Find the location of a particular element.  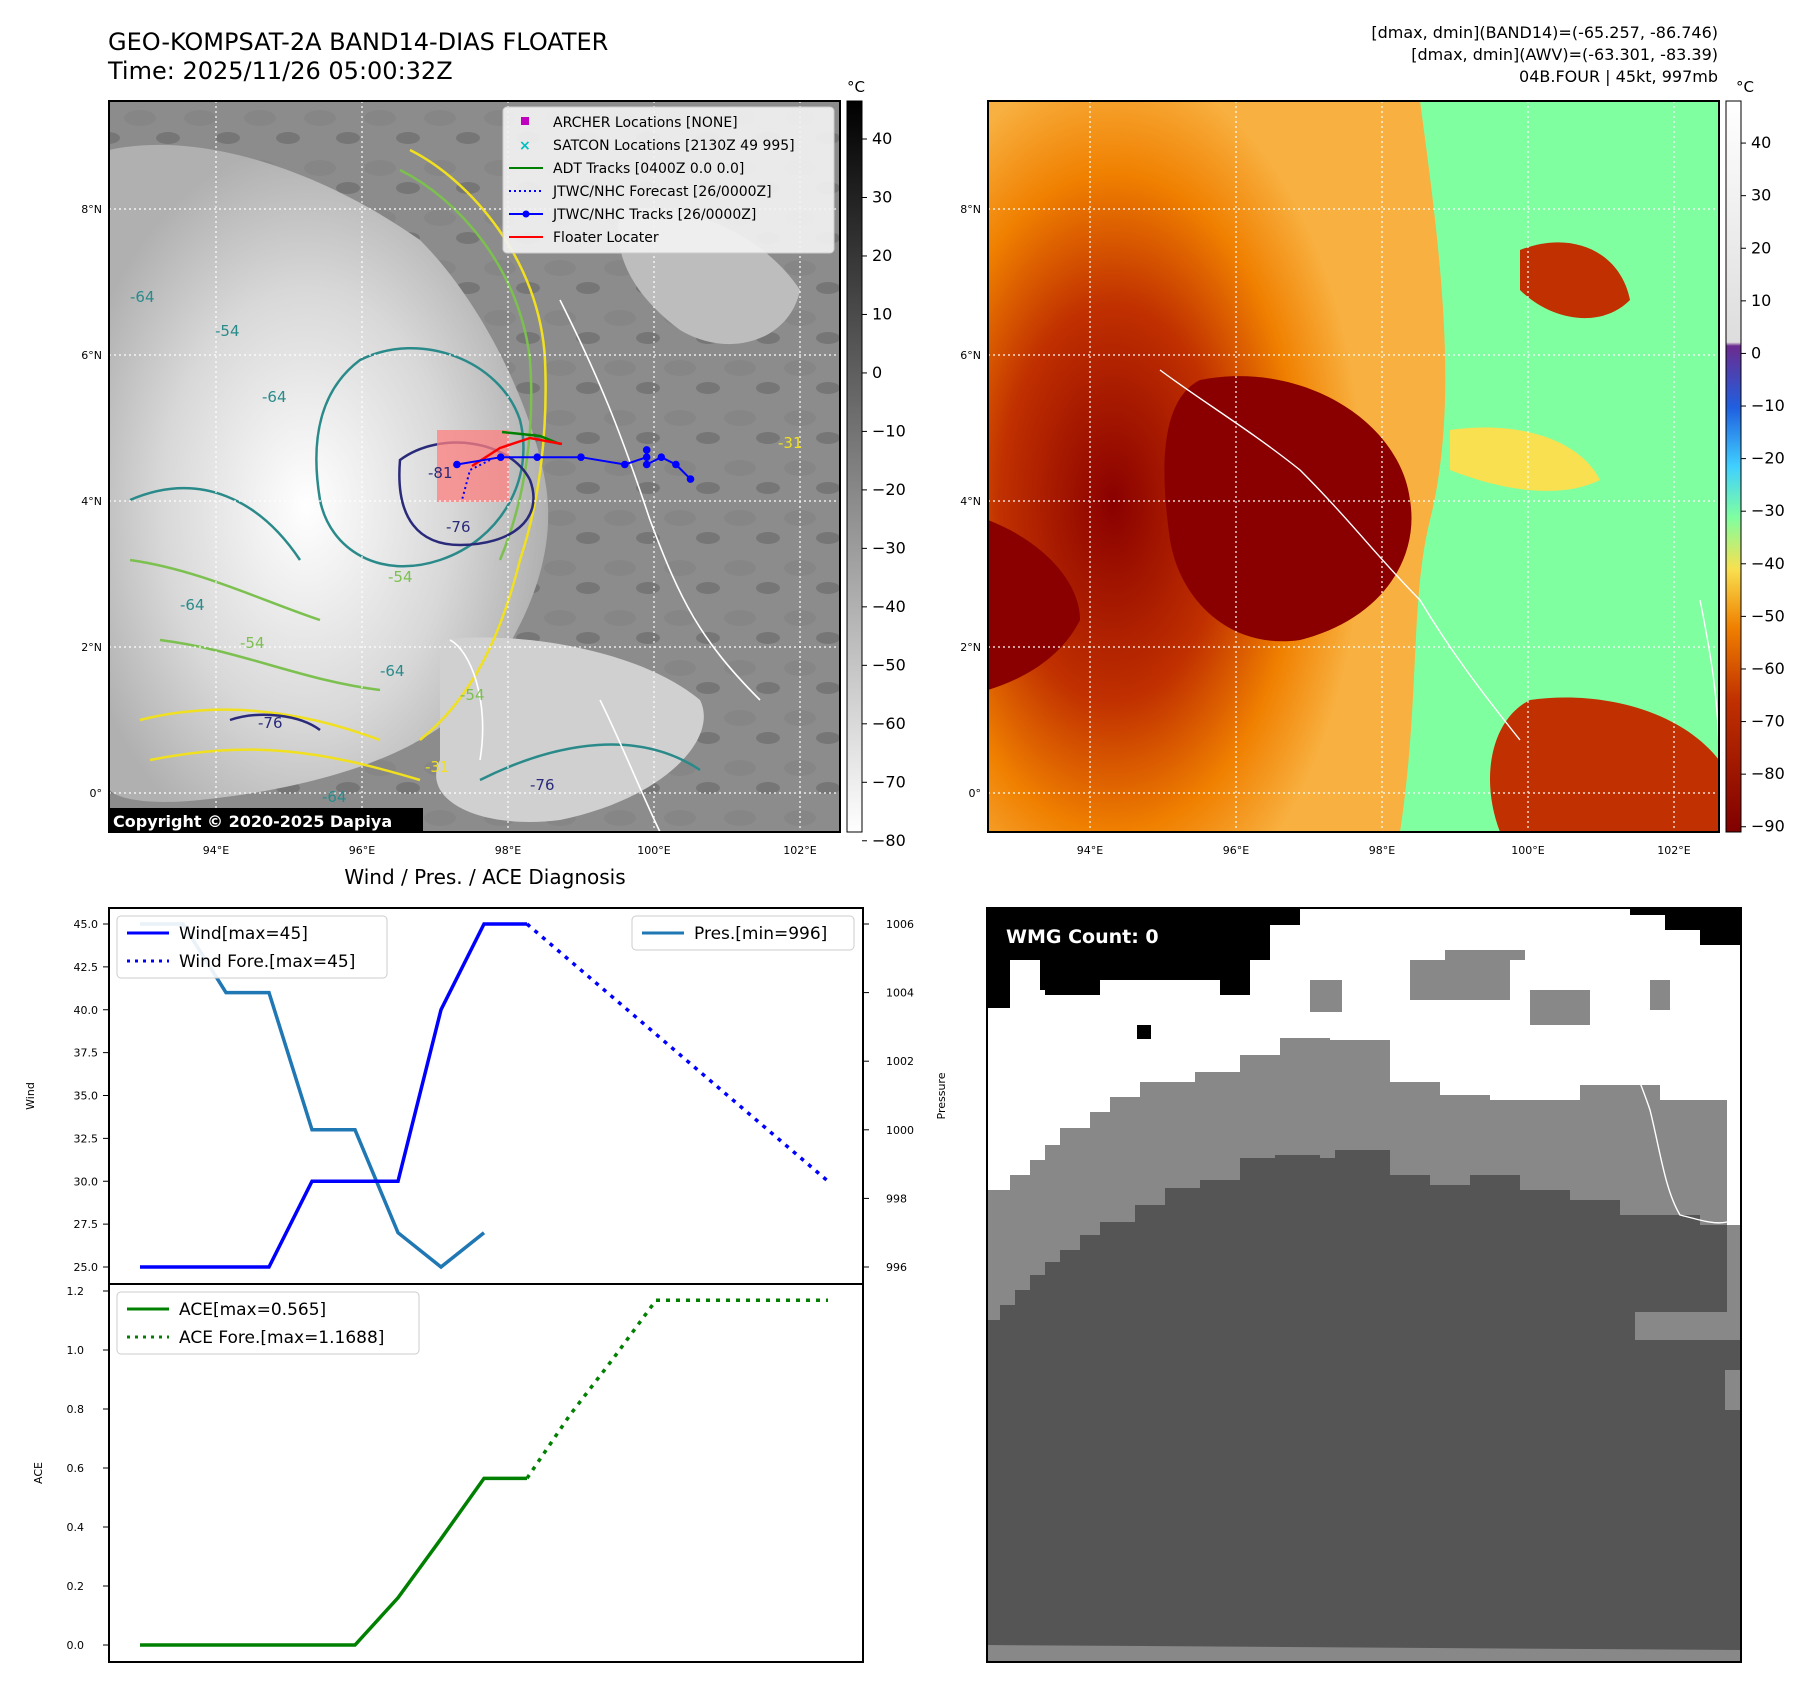

legend-floater: Floater Locater is located at coordinates (606, 238).